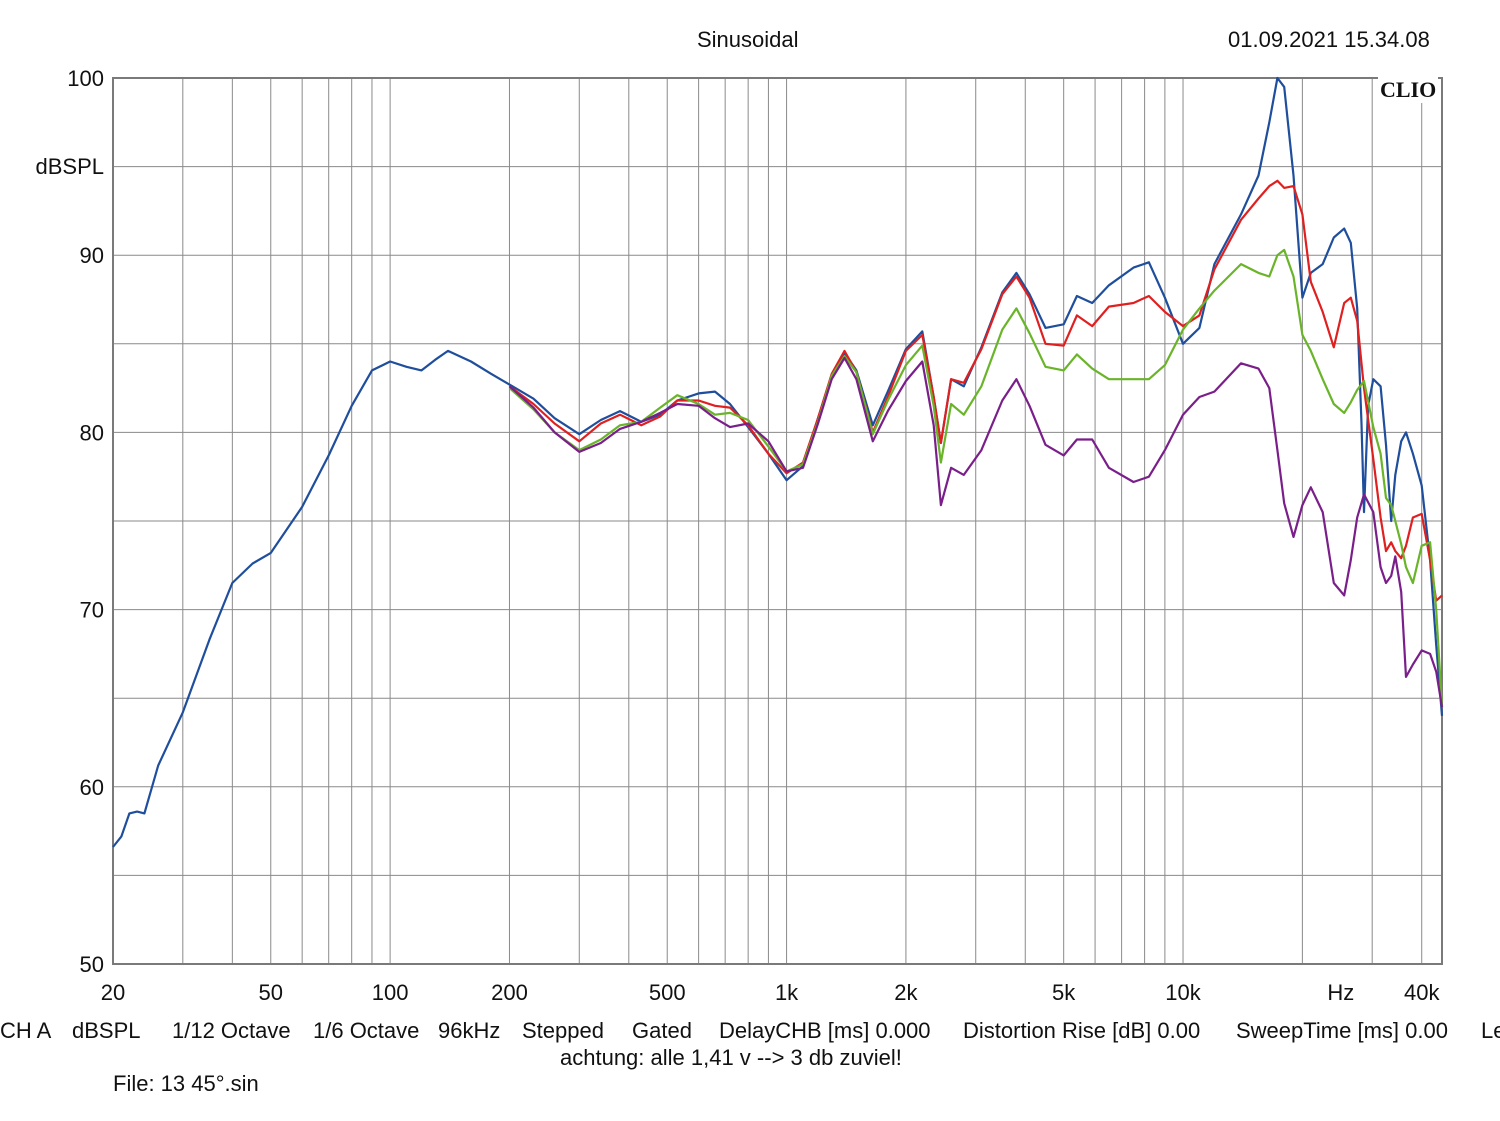 The image size is (1500, 1121). I want to click on x-tick-label: 2k, so click(906, 990).